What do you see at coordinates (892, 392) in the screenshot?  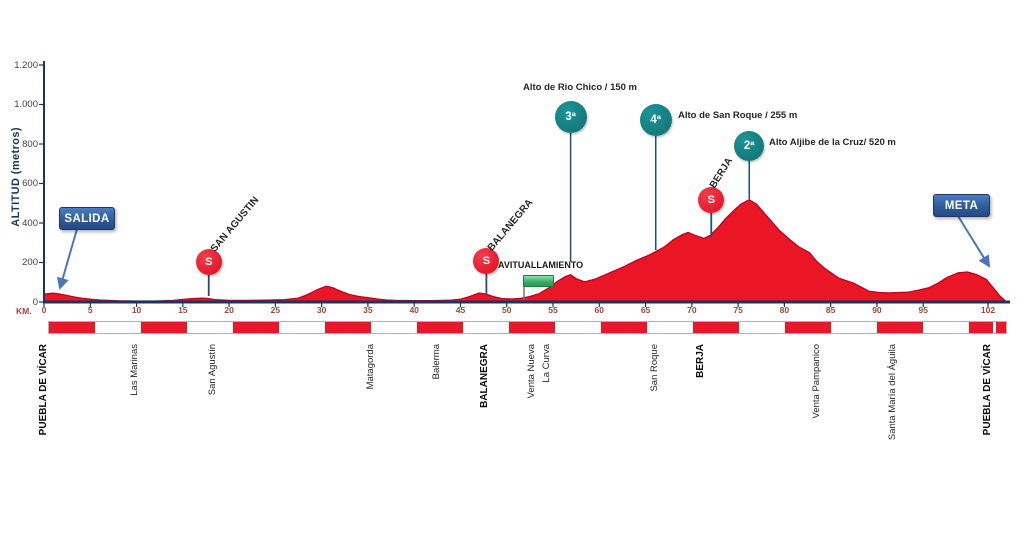 I see `town-label: Santa María del Águila` at bounding box center [892, 392].